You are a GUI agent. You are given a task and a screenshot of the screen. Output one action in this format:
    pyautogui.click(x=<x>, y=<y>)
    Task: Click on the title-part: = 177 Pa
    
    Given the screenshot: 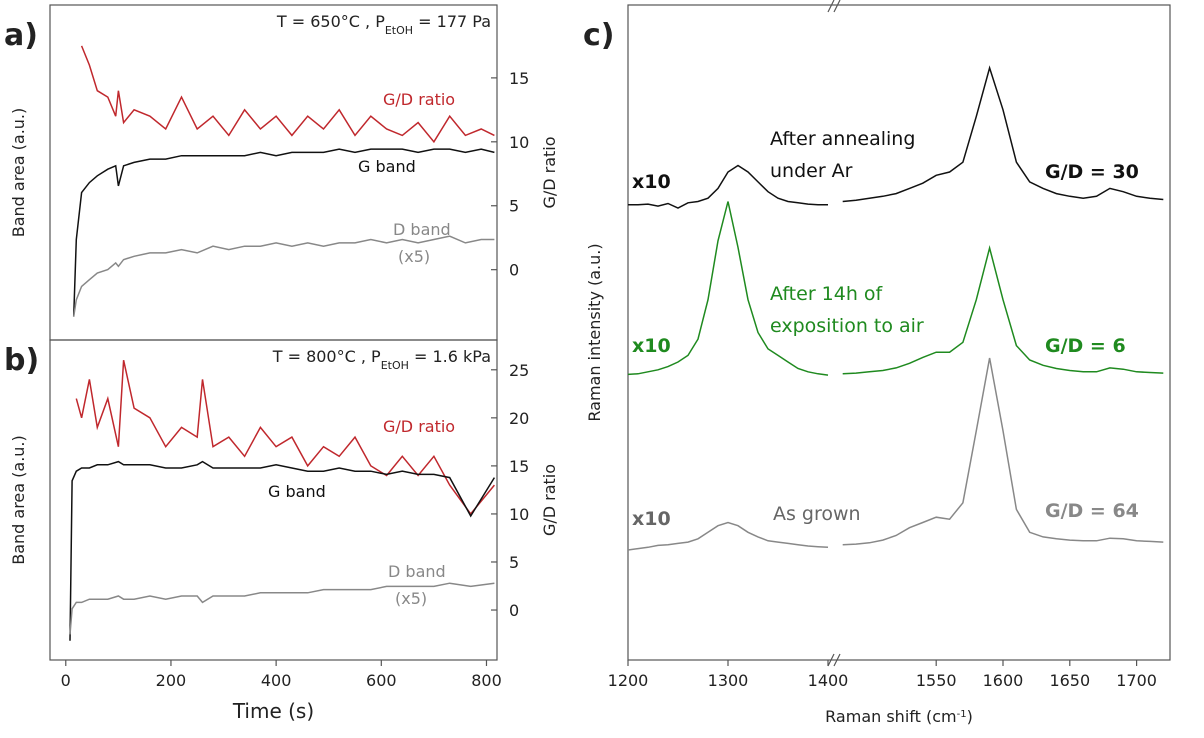 What is the action you would take?
    pyautogui.click(x=452, y=21)
    